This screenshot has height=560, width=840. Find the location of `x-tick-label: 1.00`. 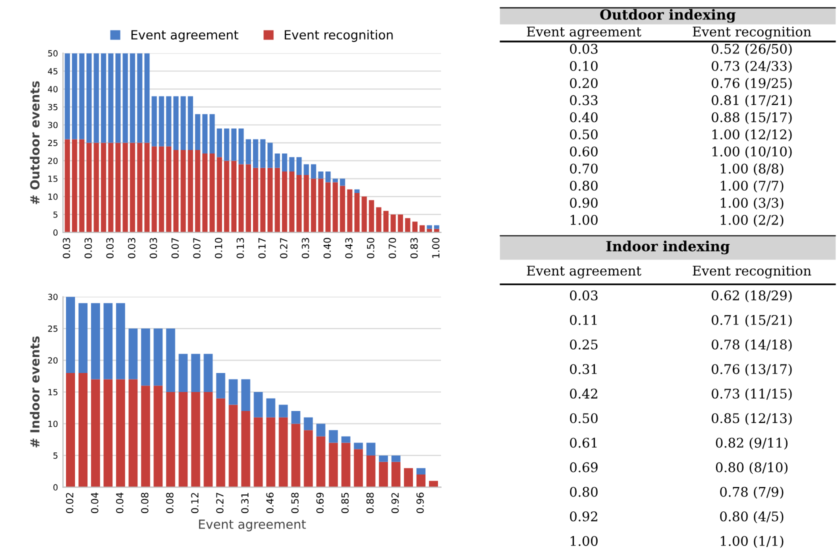

x-tick-label: 1.00 is located at coordinates (436, 248).